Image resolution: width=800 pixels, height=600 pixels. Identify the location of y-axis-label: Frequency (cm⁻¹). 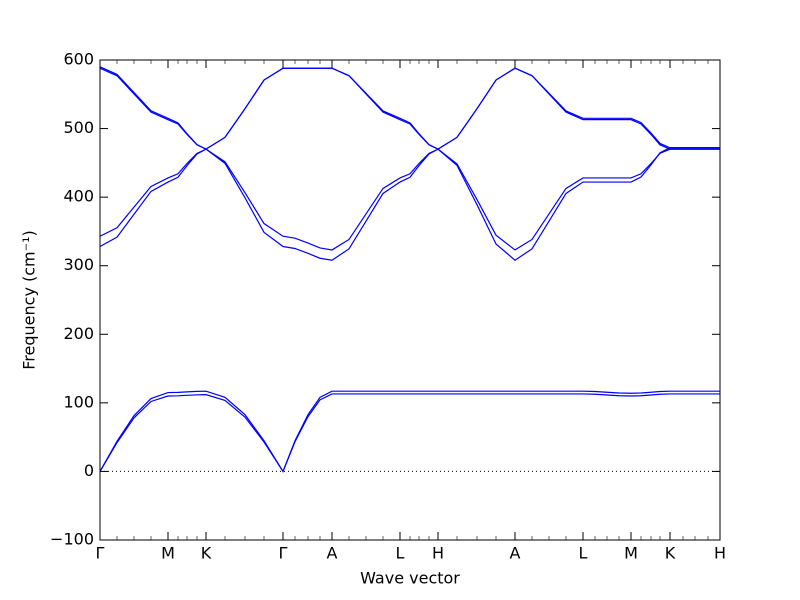
(29, 299).